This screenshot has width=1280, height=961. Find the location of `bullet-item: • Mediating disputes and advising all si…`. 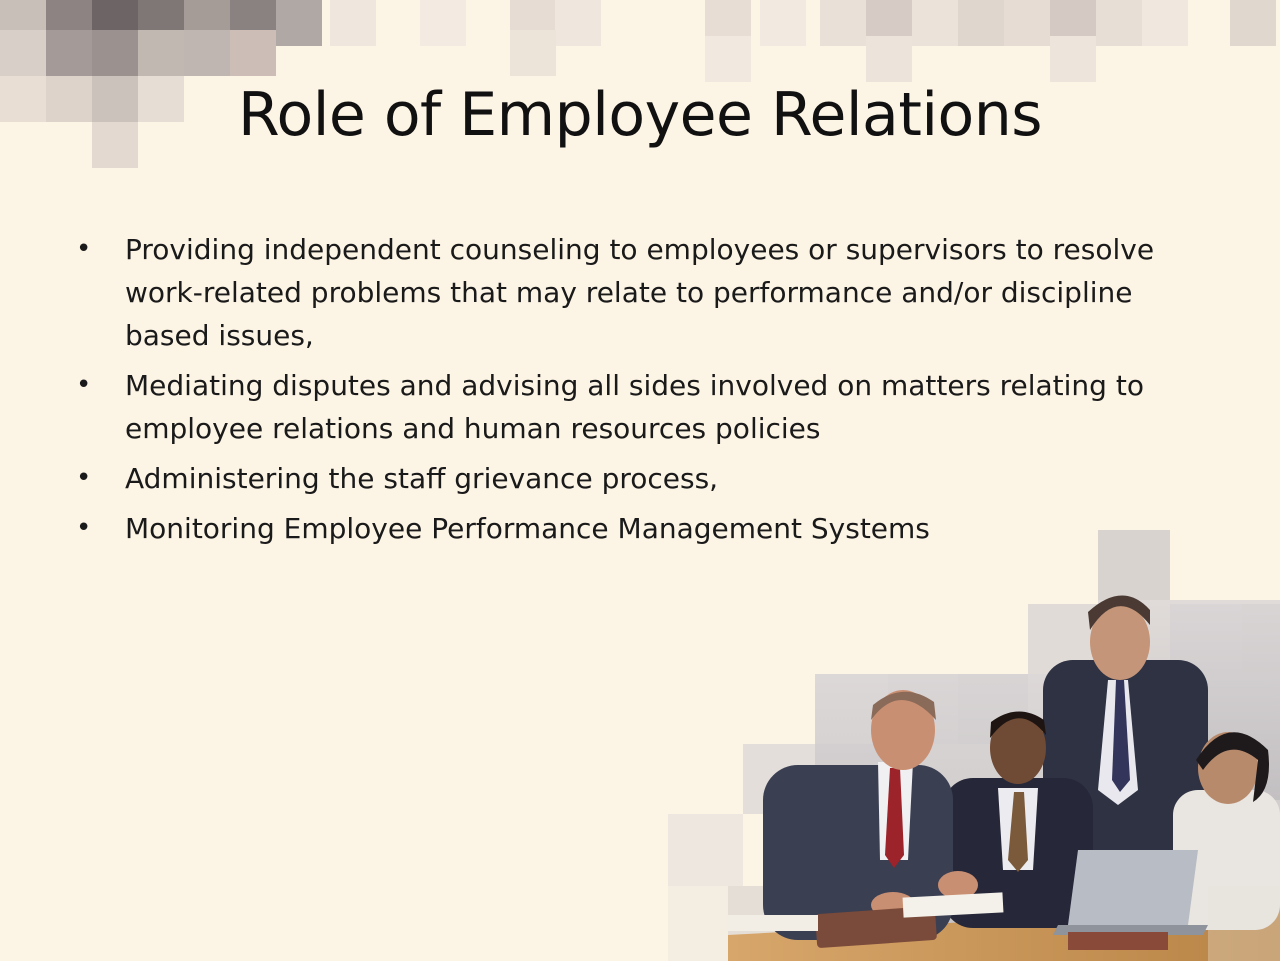

bullet-item: • Mediating disputes and advising all si… is located at coordinates (637, 407).